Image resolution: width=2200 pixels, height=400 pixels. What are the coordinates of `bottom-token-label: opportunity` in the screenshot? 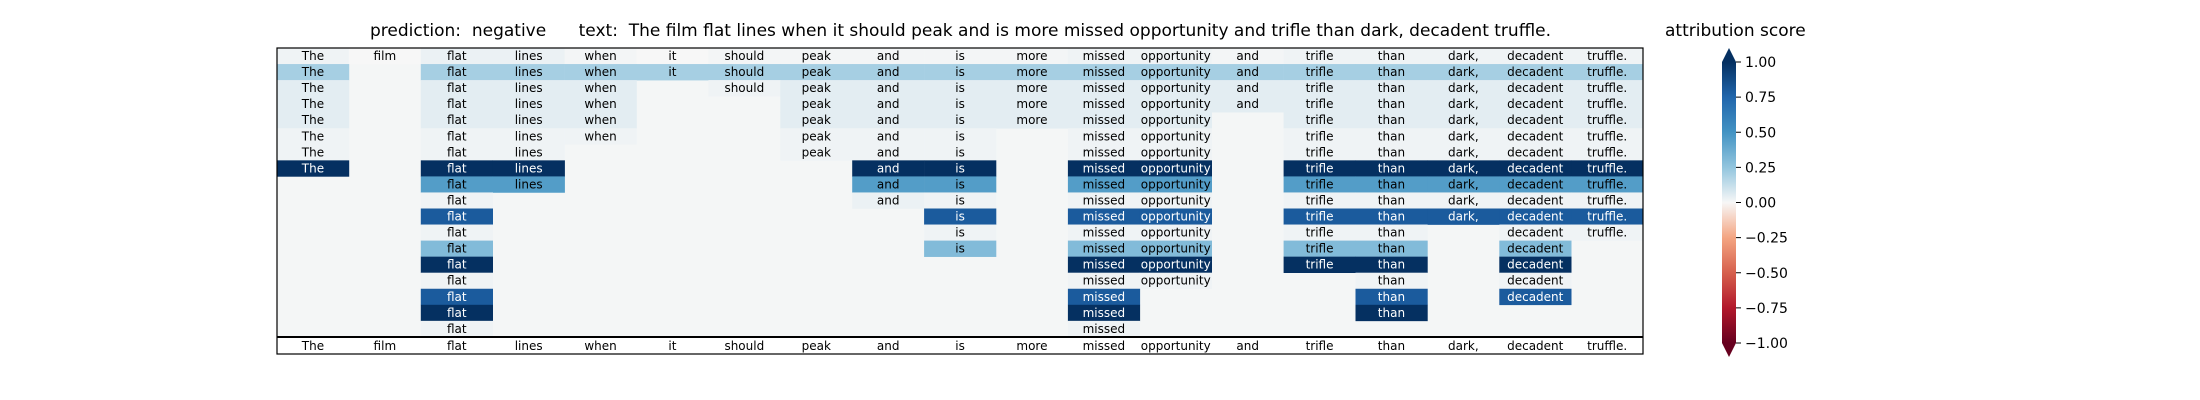 It's located at (1176, 346).